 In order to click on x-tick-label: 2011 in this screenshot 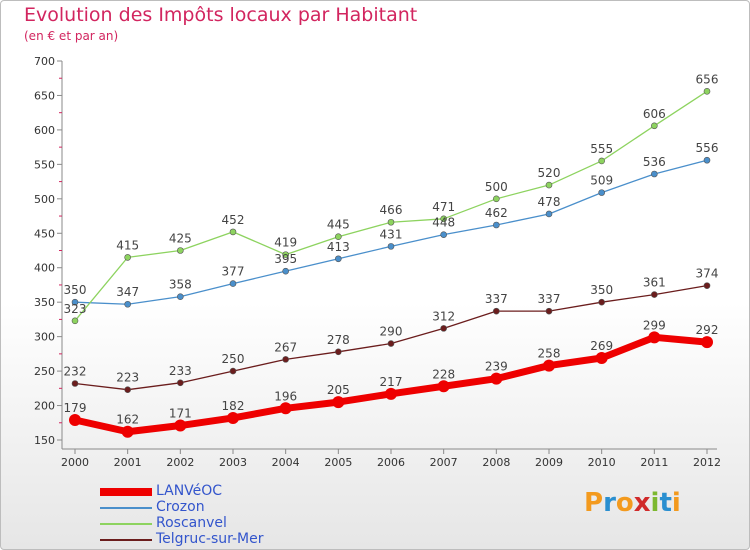, I will do `click(654, 462)`.